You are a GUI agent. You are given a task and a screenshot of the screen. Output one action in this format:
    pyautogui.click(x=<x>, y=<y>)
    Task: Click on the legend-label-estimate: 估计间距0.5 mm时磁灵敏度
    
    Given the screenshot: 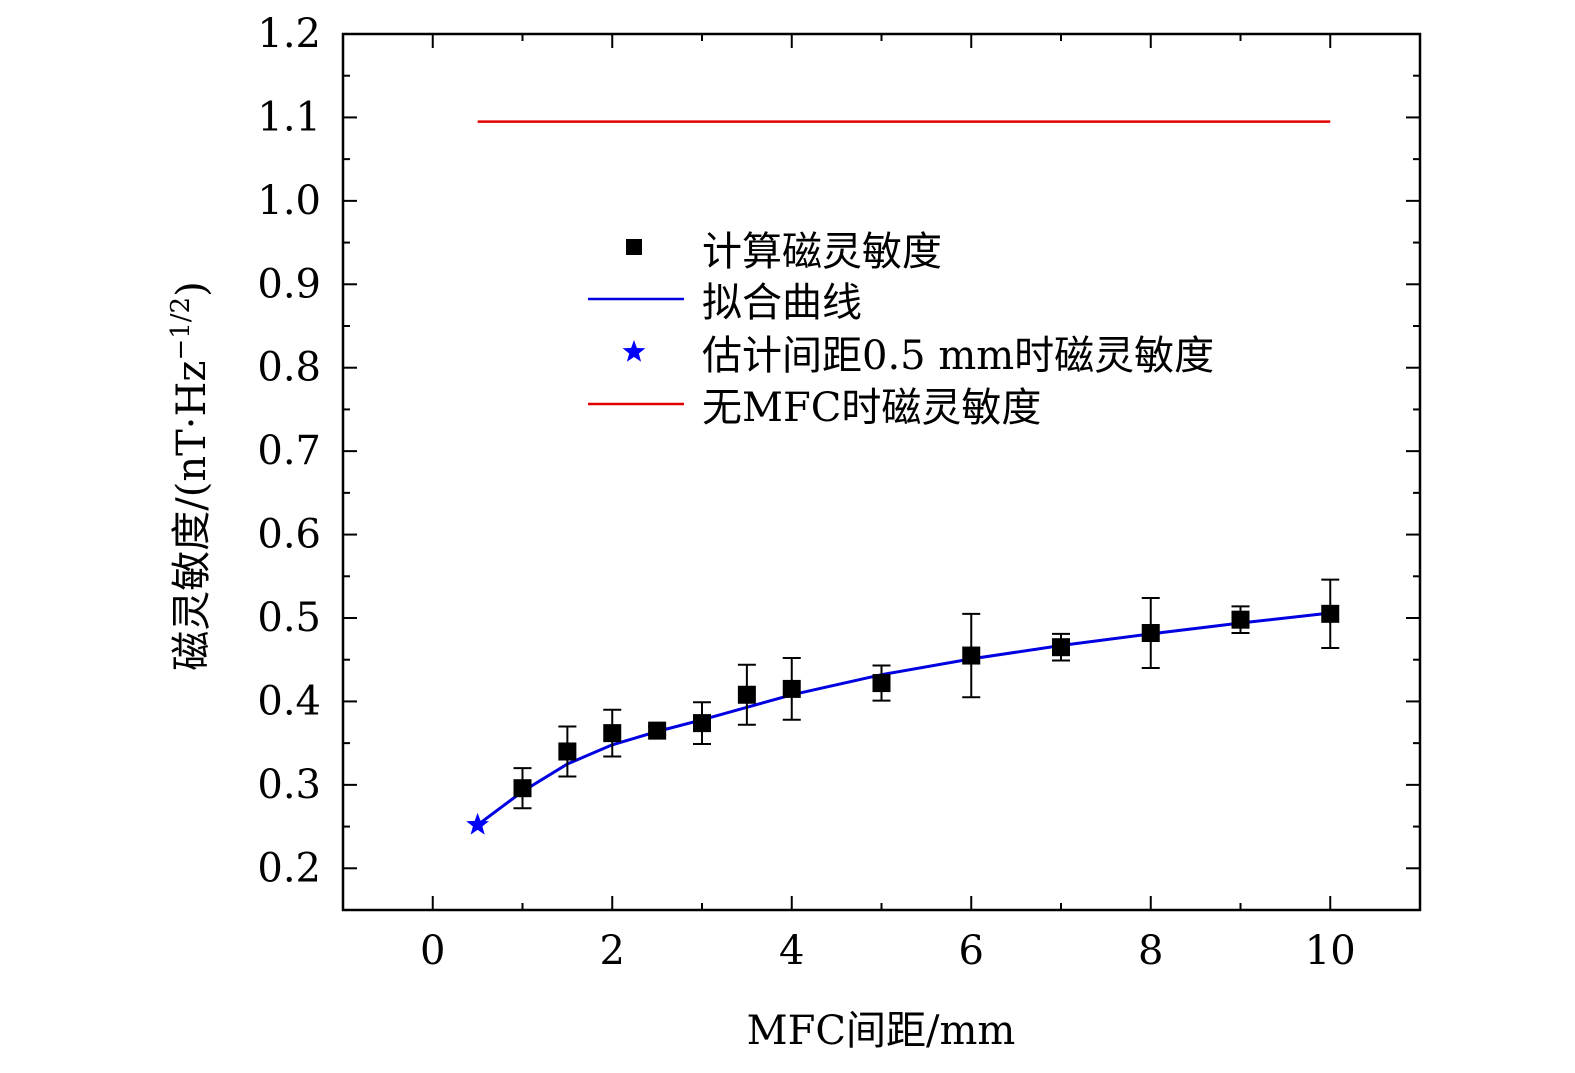 What is the action you would take?
    pyautogui.click(x=958, y=356)
    